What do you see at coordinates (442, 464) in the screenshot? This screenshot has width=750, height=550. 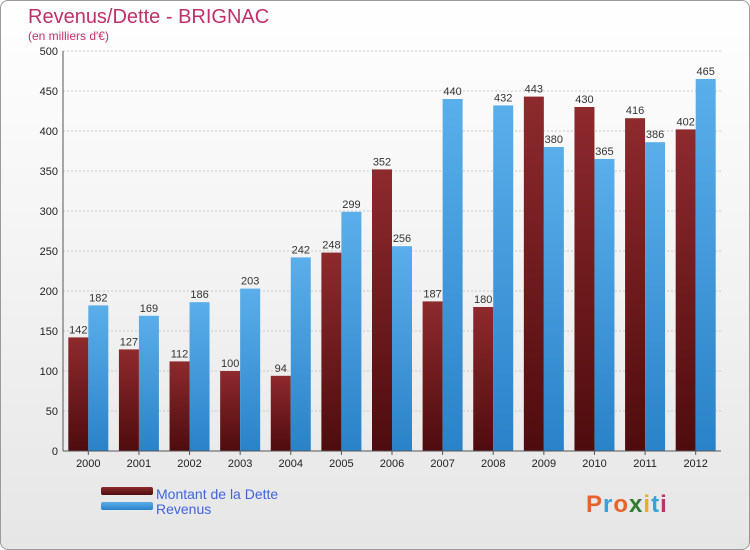 I see `x-tick-label: 2007` at bounding box center [442, 464].